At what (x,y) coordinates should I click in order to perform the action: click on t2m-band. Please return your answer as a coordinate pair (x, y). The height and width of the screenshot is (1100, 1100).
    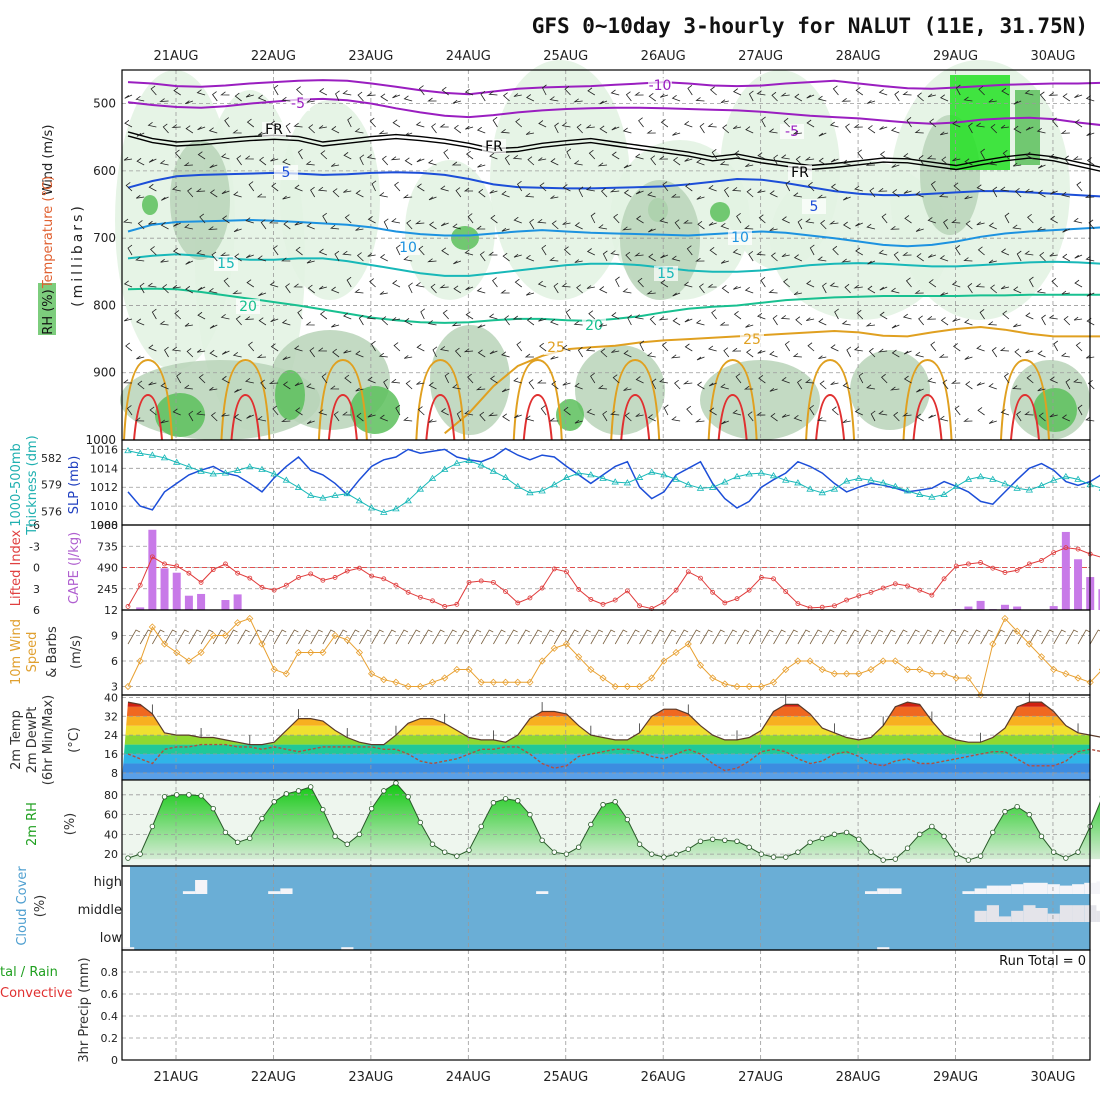
    Looking at the image, I should click on (606, 776).